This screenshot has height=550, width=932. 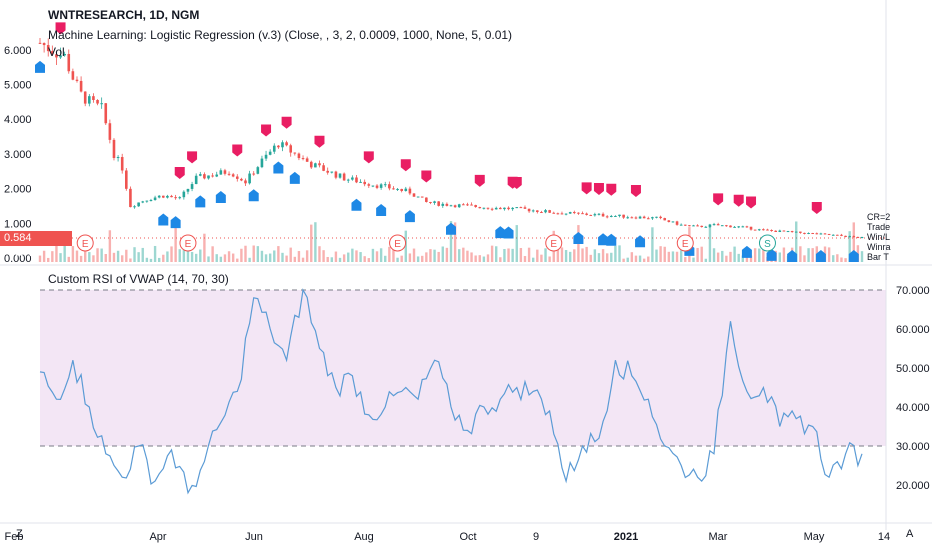 What do you see at coordinates (19, 534) in the screenshot?
I see `zoom-icon: Z` at bounding box center [19, 534].